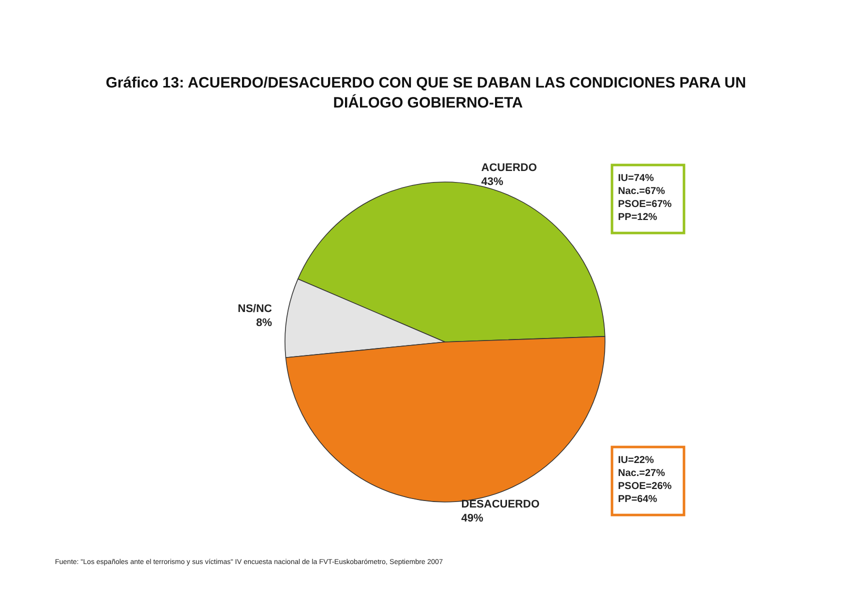 The height and width of the screenshot is (602, 856). I want to click on chart-title: Gráfico 13: ACUERDO/DESACUERDO CON QUE SE DABAN LAS CONDICIONES PARA UN DIÁLOGO GOBIERNO-ETA, so click(428, 93).